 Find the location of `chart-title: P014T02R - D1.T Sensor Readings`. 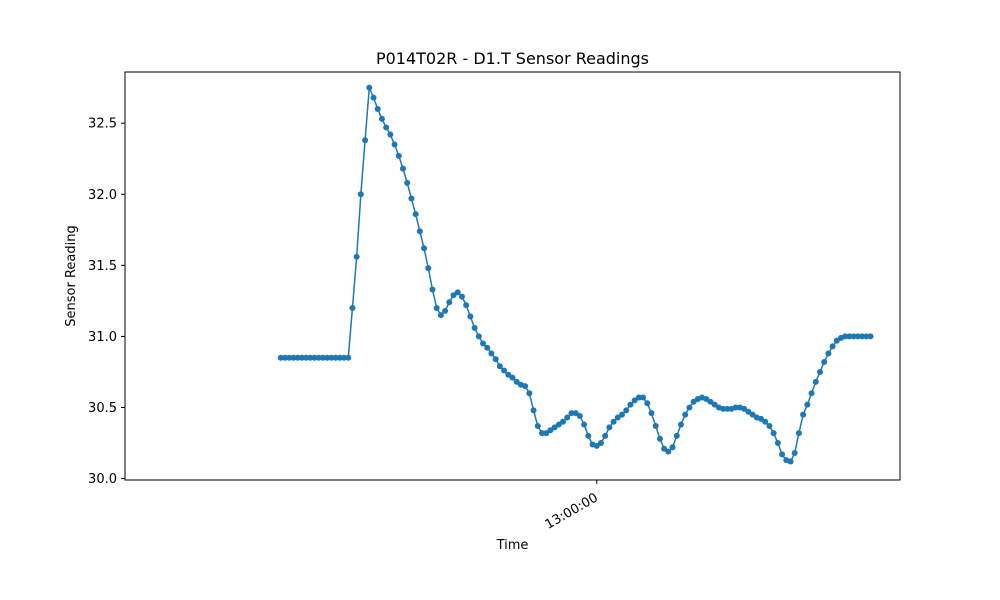

chart-title: P014T02R - D1.T Sensor Readings is located at coordinates (512, 58).